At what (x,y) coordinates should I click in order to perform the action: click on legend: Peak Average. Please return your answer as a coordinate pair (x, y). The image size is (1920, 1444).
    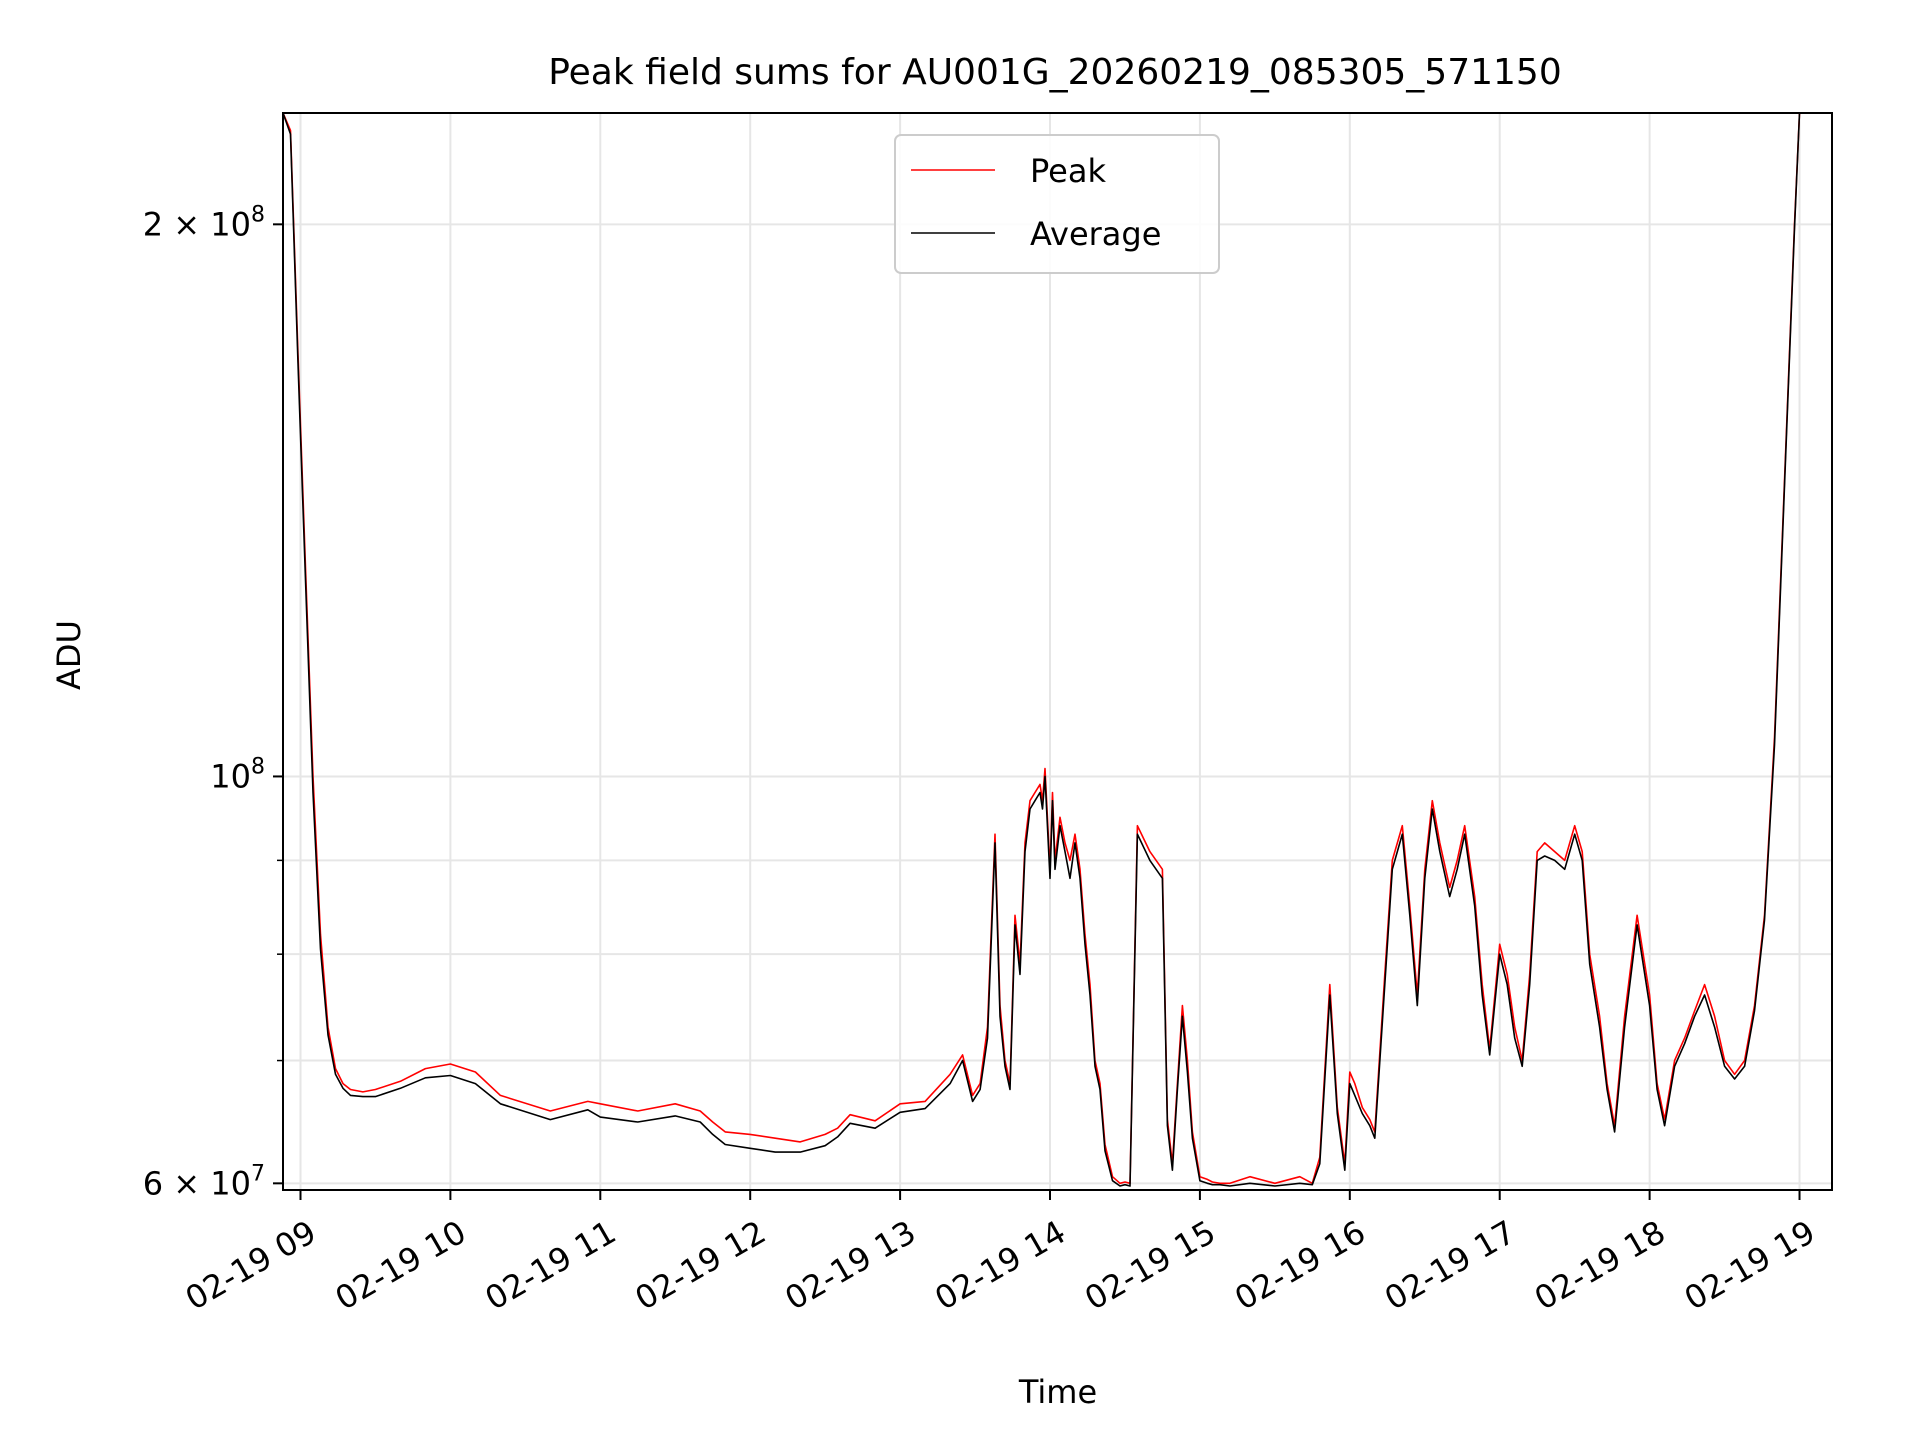
    Looking at the image, I should click on (1057, 204).